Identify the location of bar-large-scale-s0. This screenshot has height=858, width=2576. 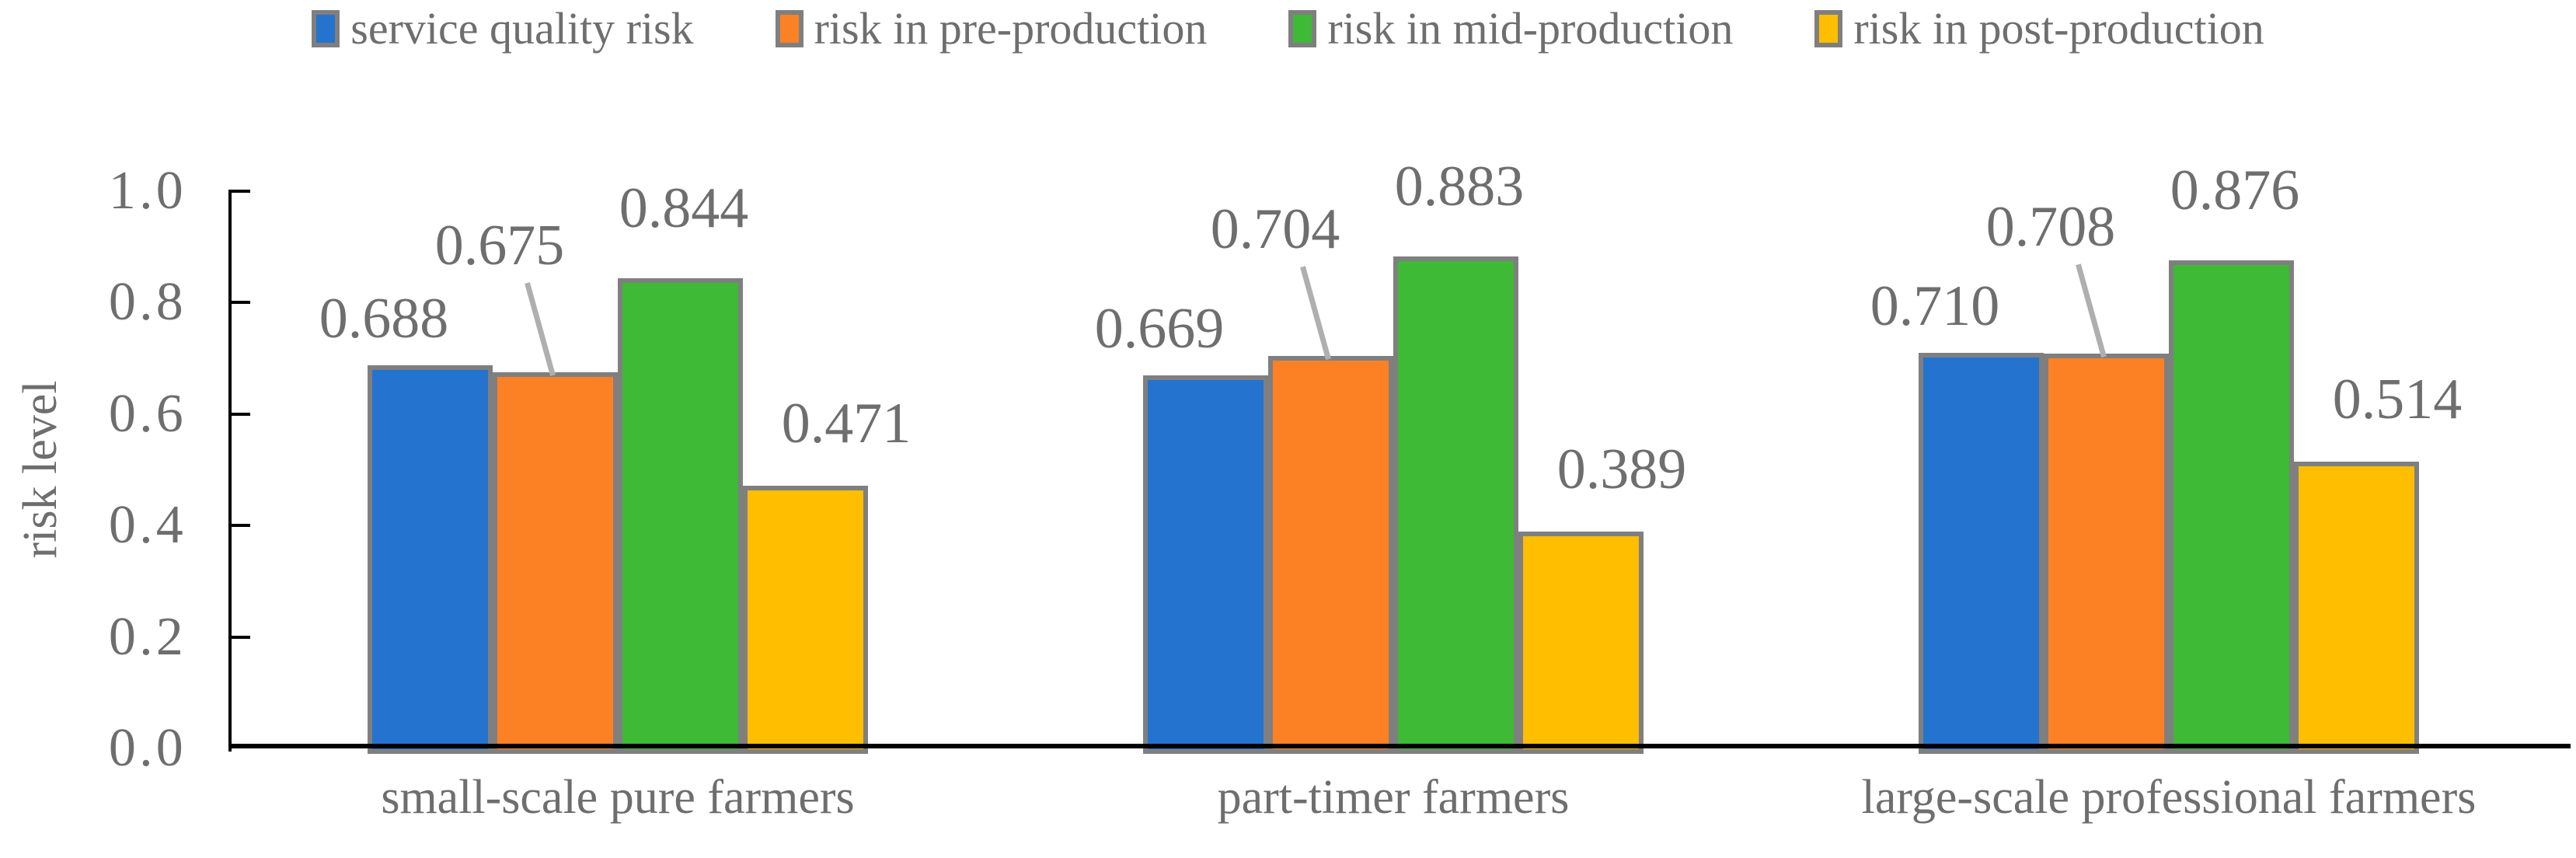
(1981, 553).